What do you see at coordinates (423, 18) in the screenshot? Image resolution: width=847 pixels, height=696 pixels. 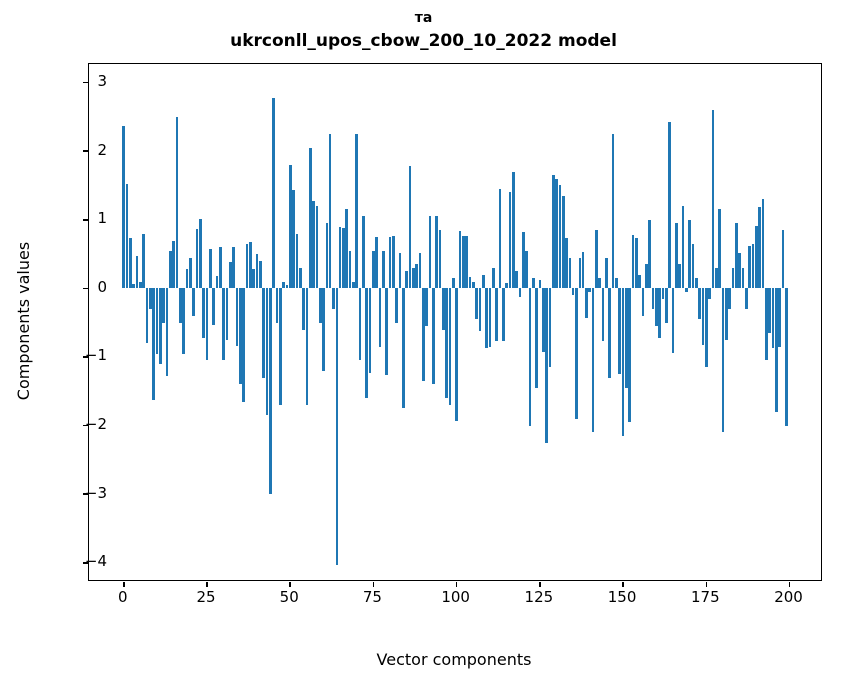 I see `chart-title: та` at bounding box center [423, 18].